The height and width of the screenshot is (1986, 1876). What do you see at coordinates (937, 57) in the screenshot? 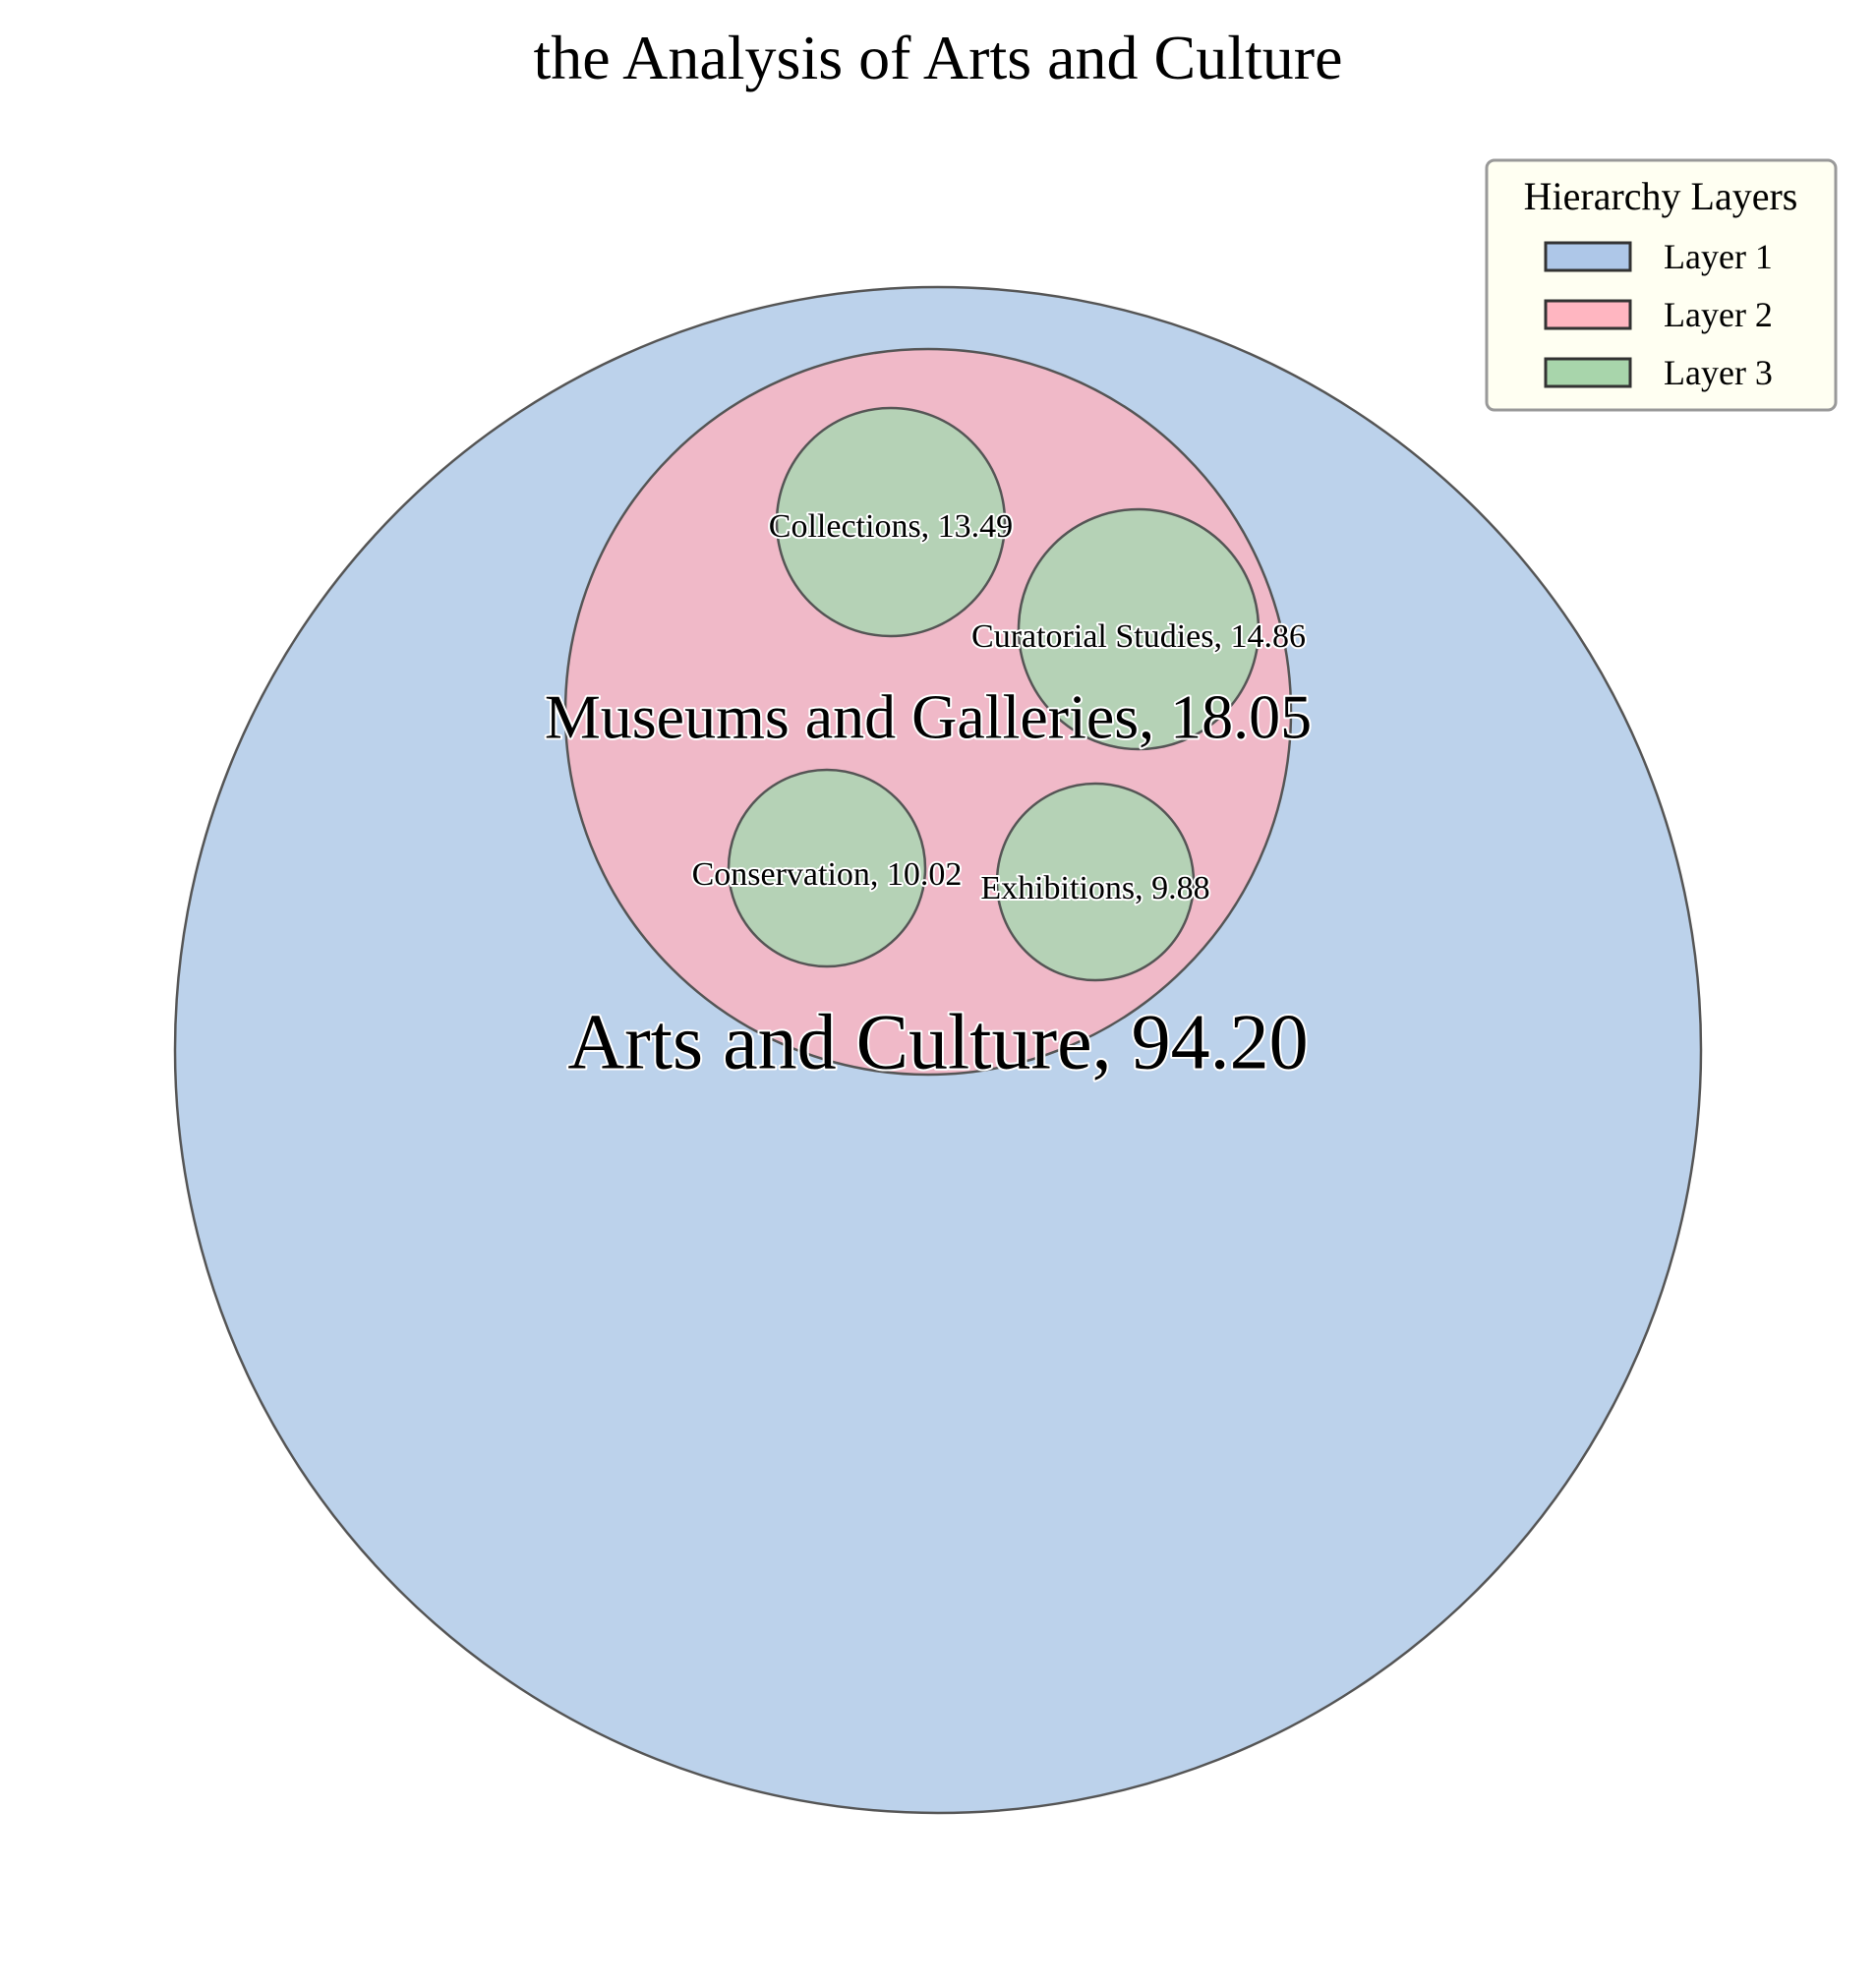
I see `chart-title: the Analysis of Arts and Culture` at bounding box center [937, 57].